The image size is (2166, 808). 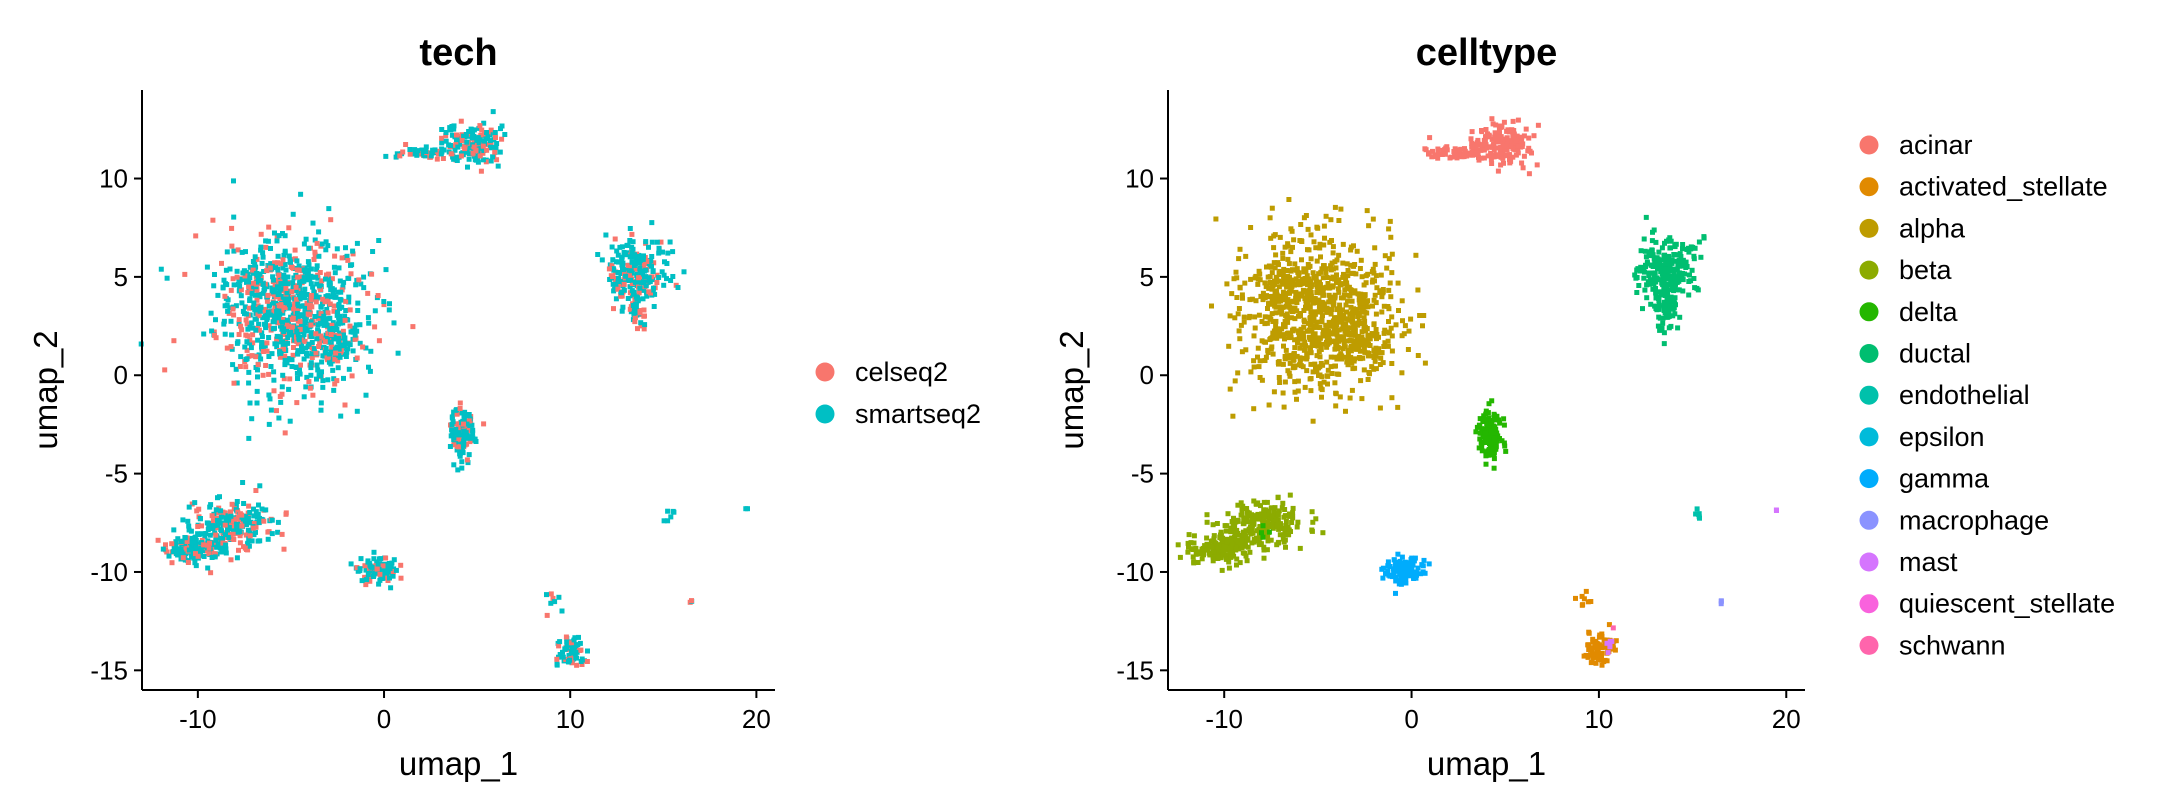 I want to click on legend-label-delta: delta, so click(x=1929, y=312).